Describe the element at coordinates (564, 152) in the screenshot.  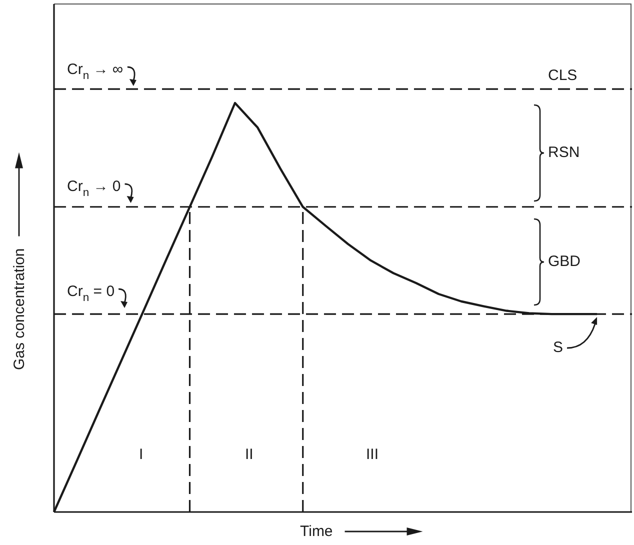
I see `annotation: RSN` at that location.